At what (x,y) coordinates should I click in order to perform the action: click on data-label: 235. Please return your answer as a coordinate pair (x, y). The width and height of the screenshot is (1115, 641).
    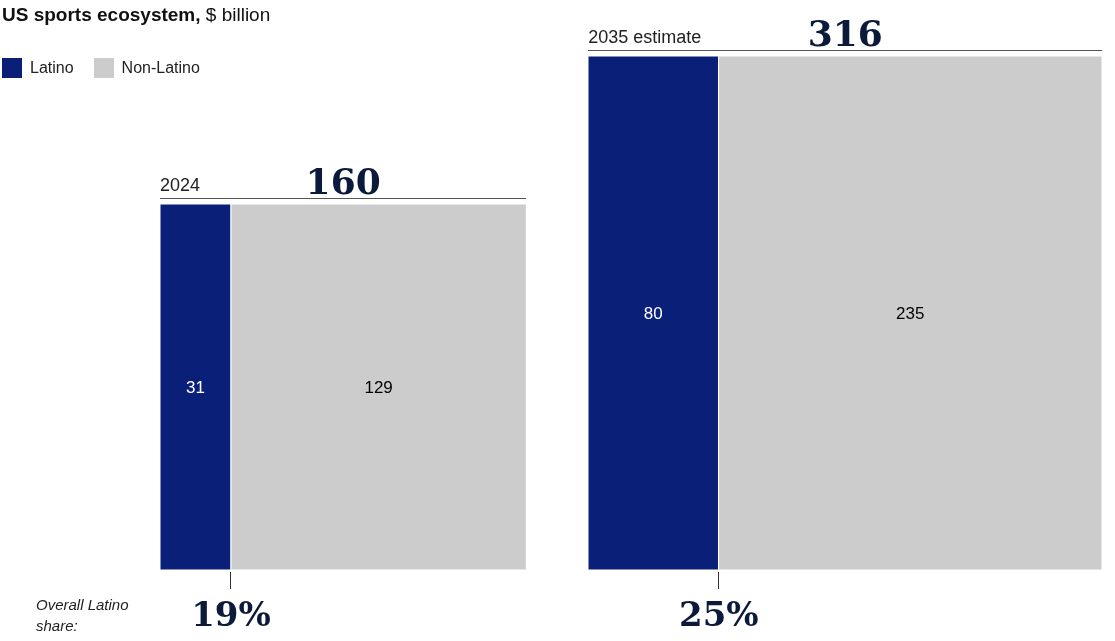
    Looking at the image, I should click on (910, 314).